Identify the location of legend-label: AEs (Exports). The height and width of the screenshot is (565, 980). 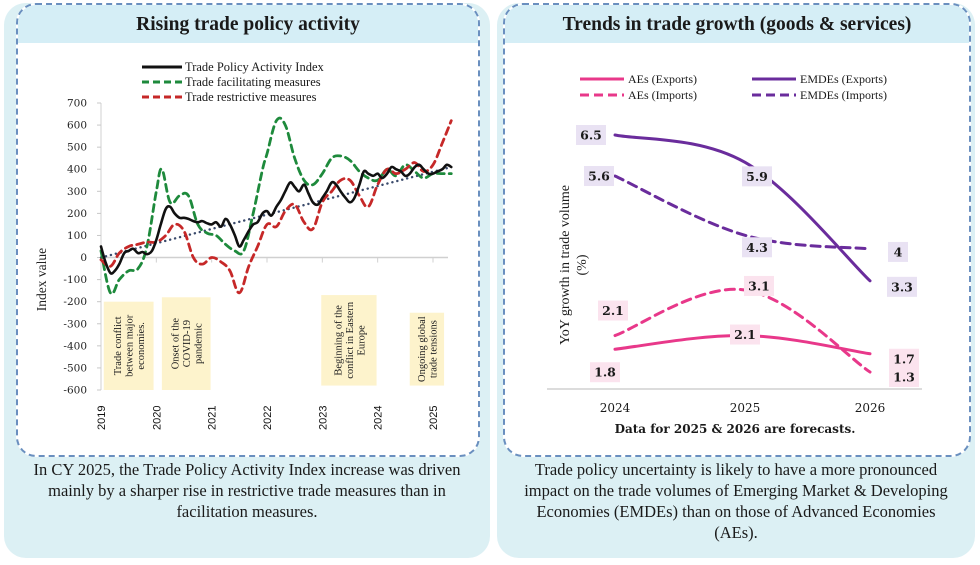
(662, 79).